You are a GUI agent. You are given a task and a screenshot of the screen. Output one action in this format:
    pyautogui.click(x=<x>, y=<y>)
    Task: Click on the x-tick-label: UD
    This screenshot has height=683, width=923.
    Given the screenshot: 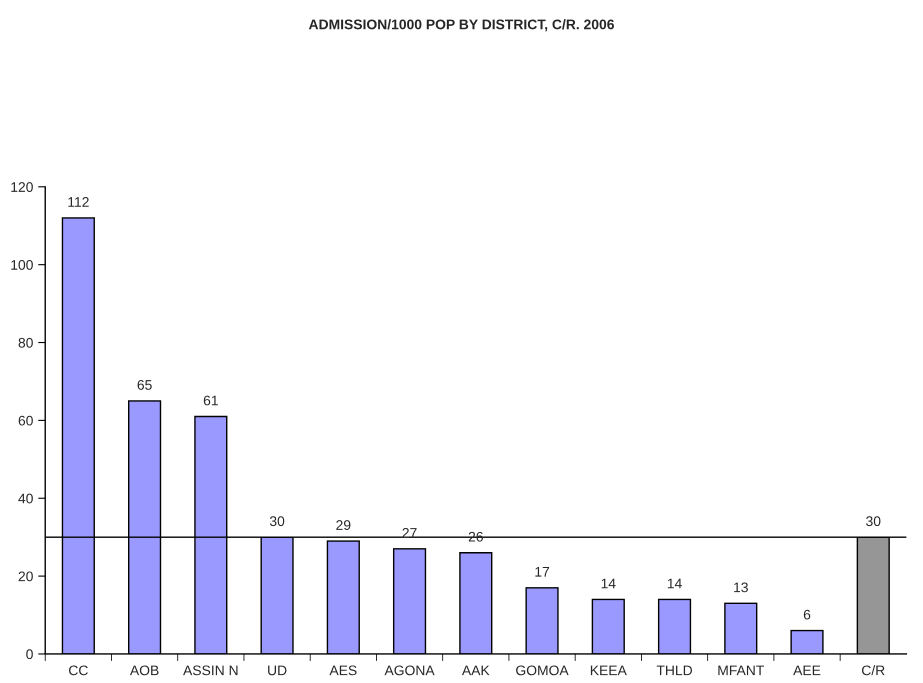 What is the action you would take?
    pyautogui.click(x=277, y=671)
    